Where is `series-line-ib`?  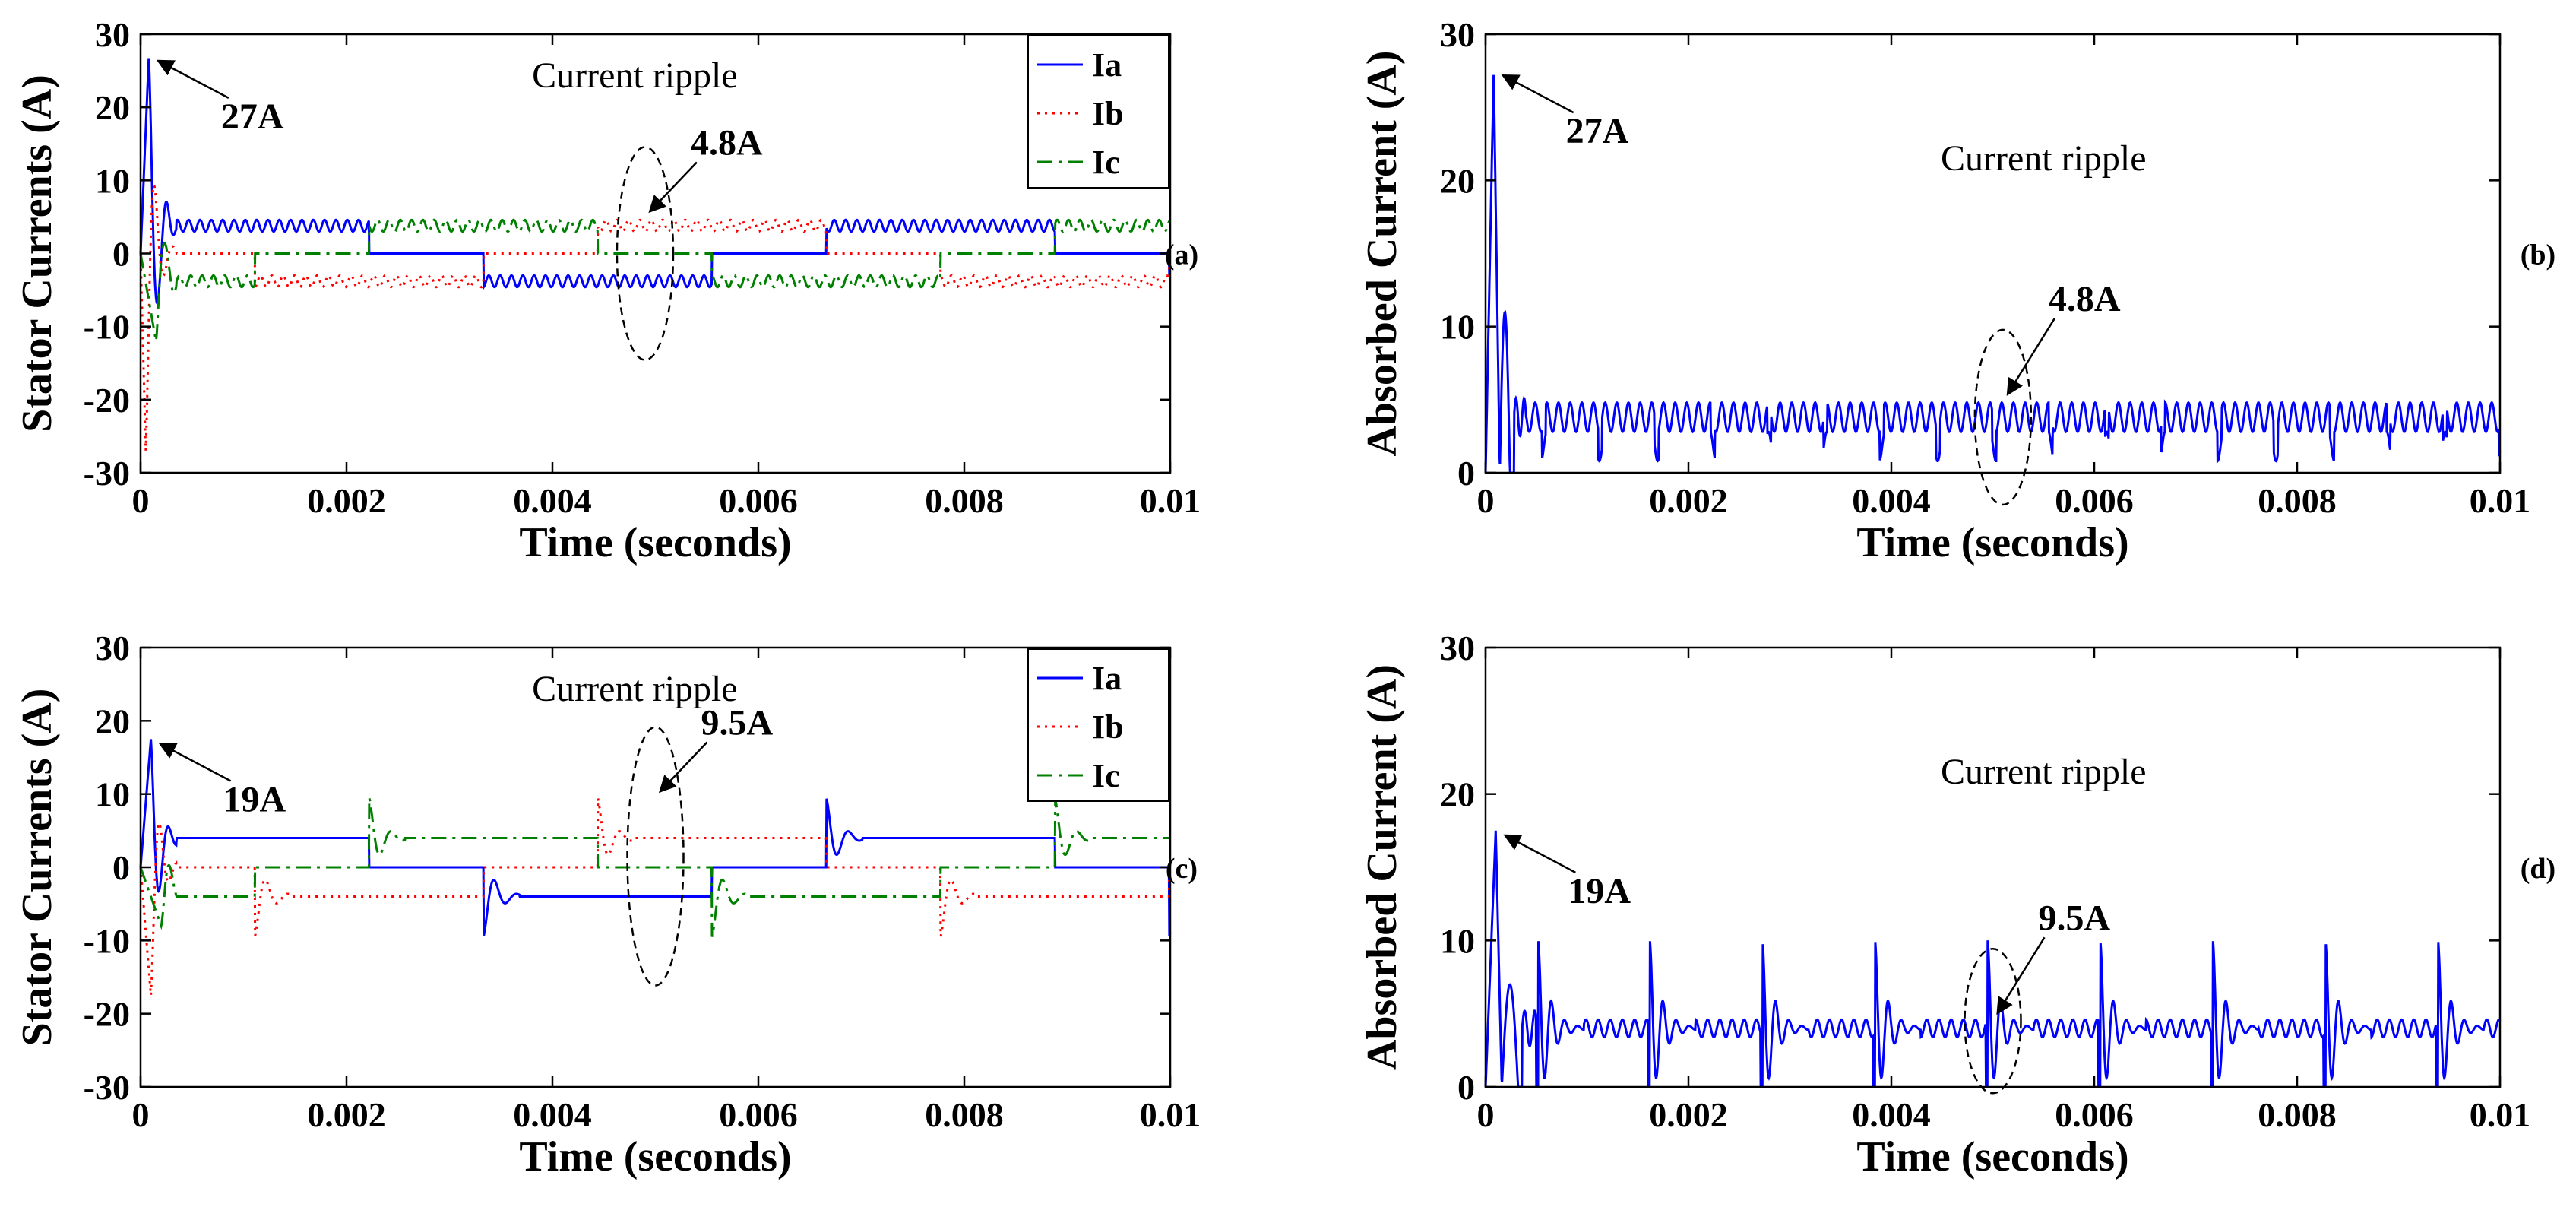 series-line-ib is located at coordinates (655, 317).